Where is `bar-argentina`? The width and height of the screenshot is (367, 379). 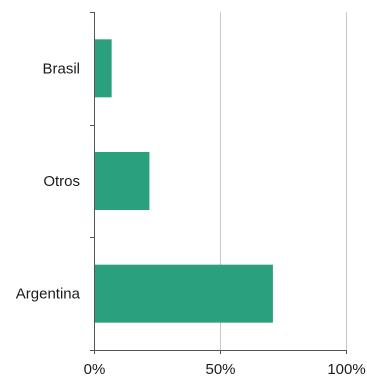
bar-argentina is located at coordinates (184, 293).